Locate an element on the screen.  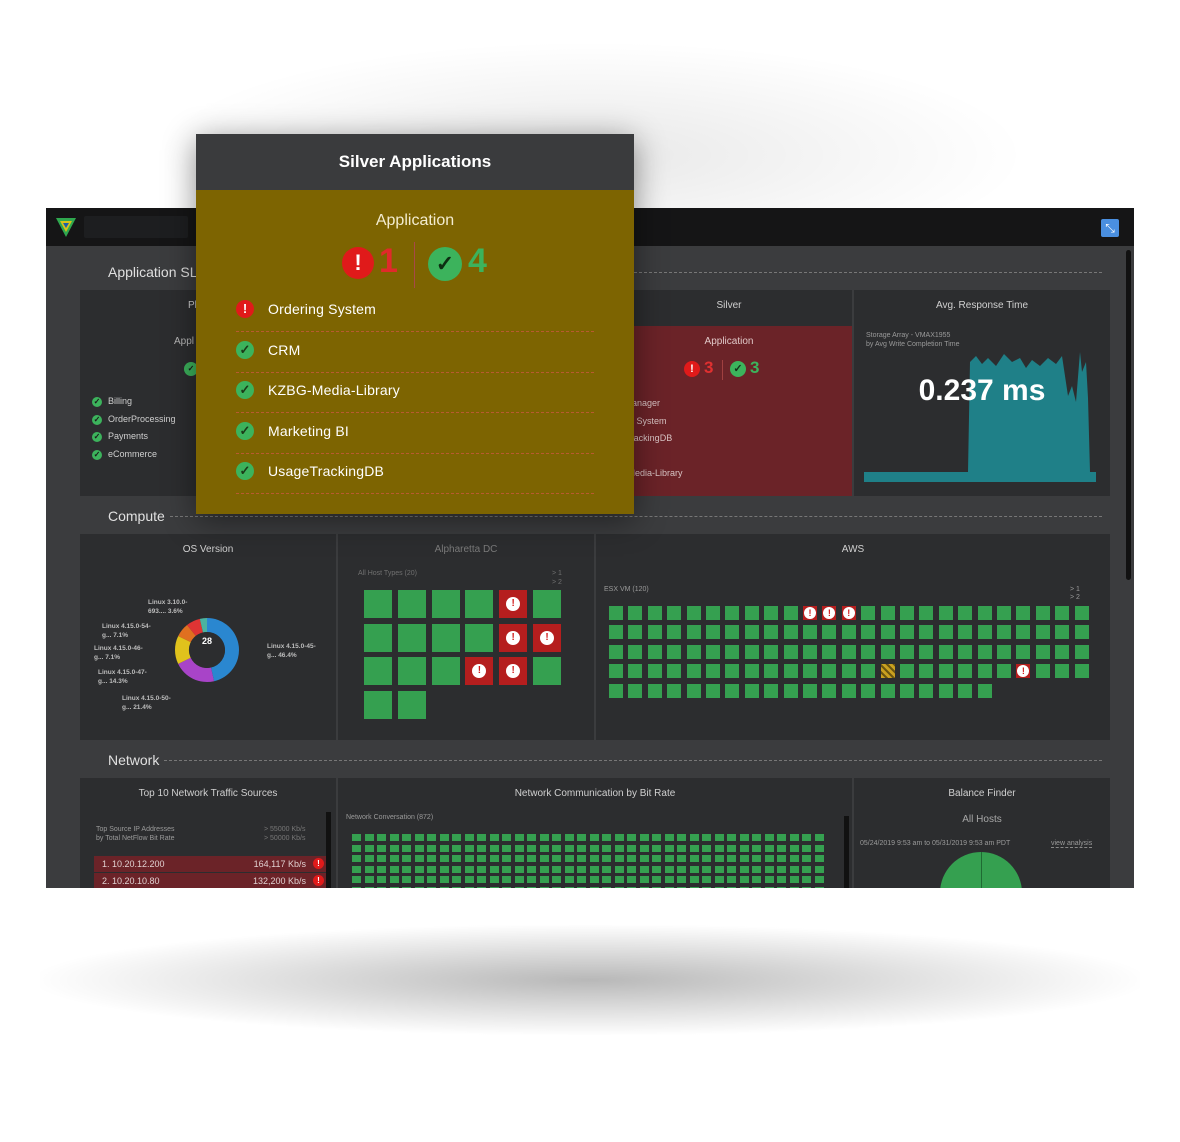
aws-panel: AWS ESX VM (120) > 1 > 2 !!!! is located at coordinates (853, 637).